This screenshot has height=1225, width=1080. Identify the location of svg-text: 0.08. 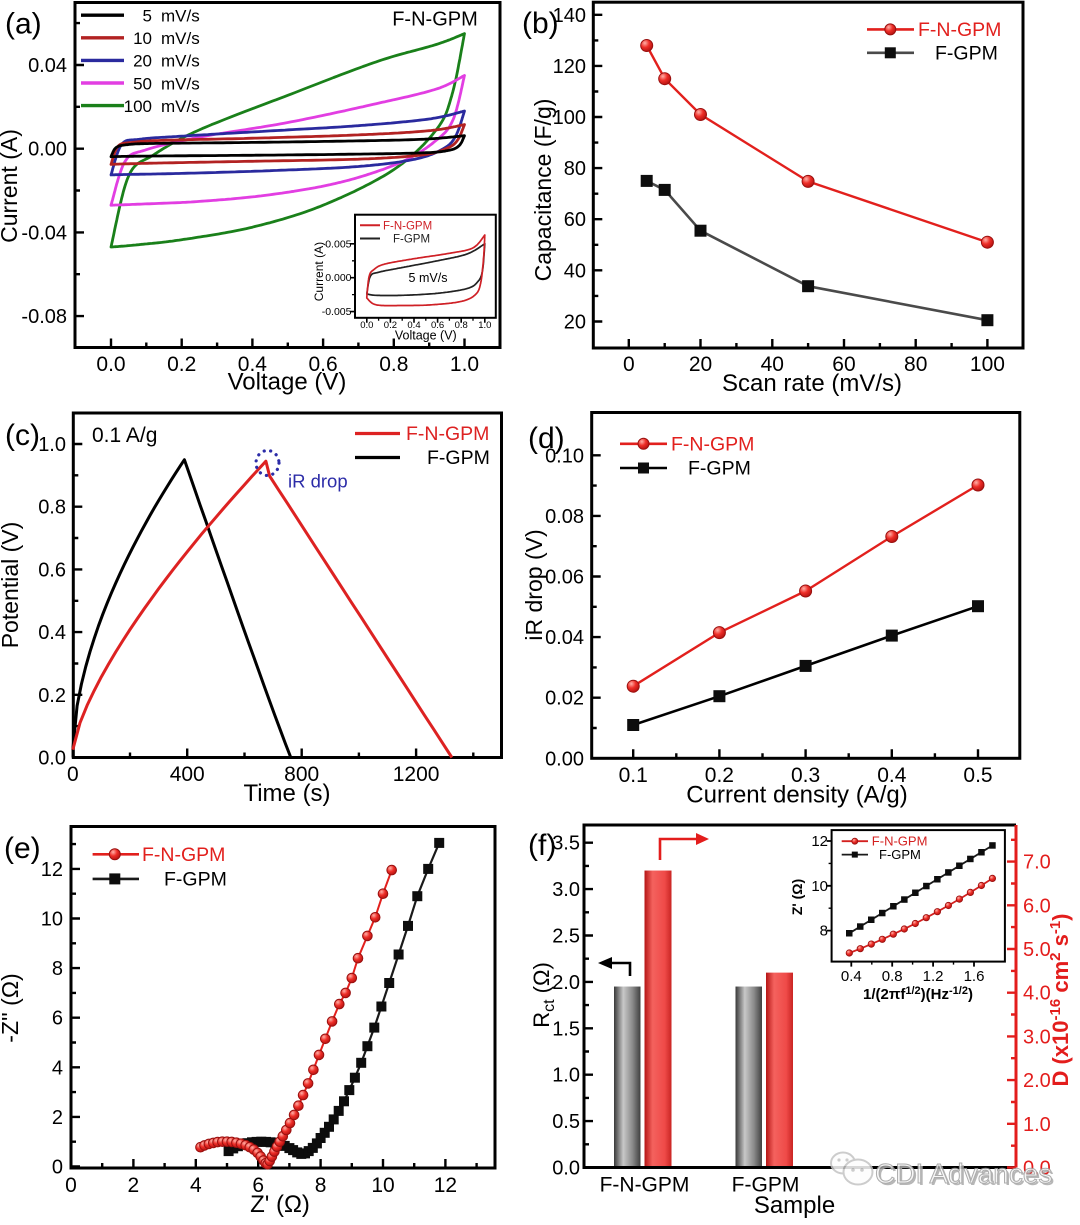
(564, 517).